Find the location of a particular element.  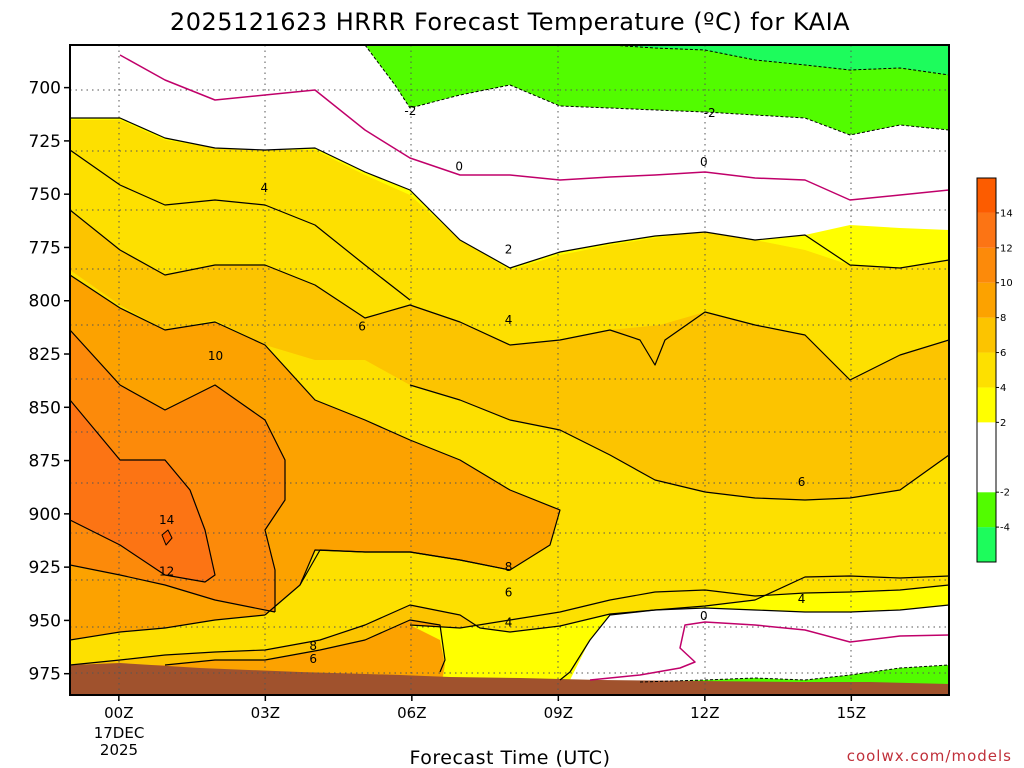

contour-label: 12 is located at coordinates (166, 571).